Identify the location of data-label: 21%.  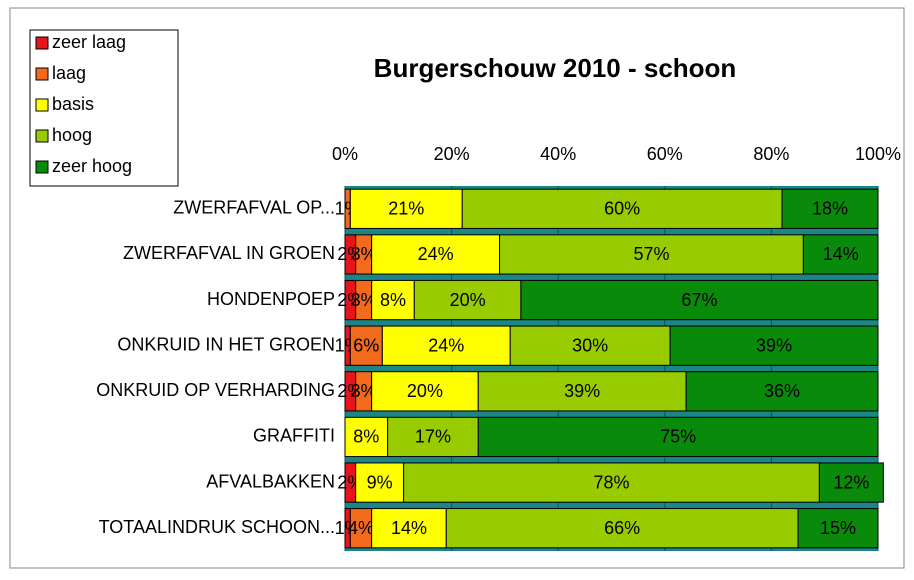
(406, 209).